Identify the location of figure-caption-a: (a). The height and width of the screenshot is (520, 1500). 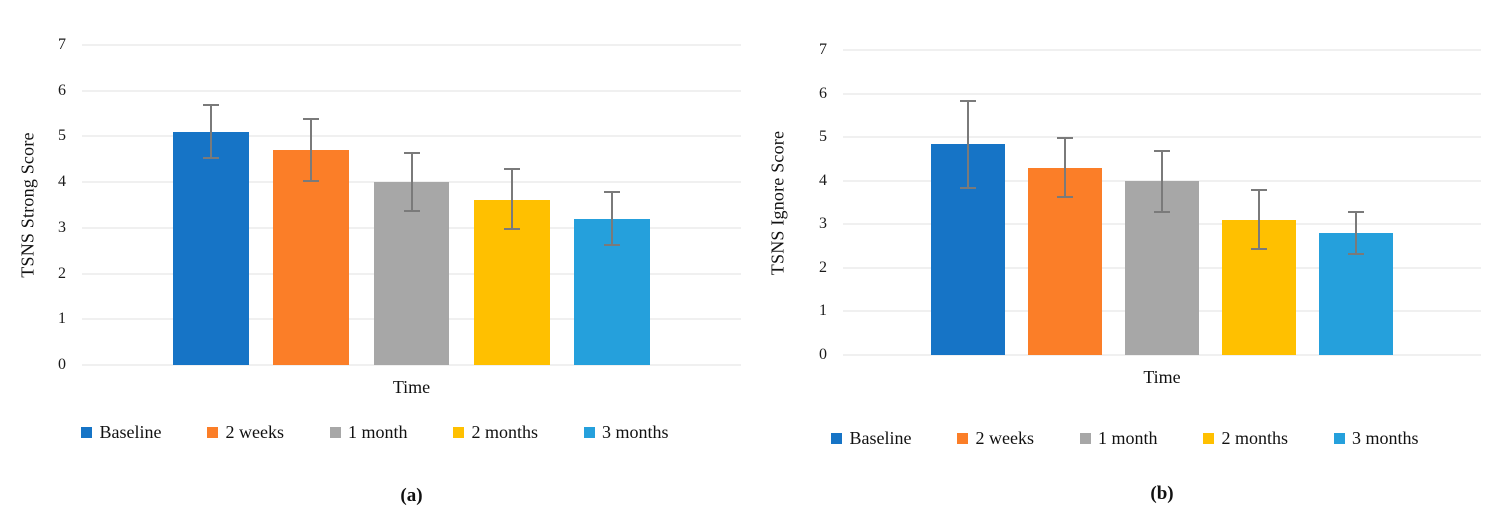
(411, 495).